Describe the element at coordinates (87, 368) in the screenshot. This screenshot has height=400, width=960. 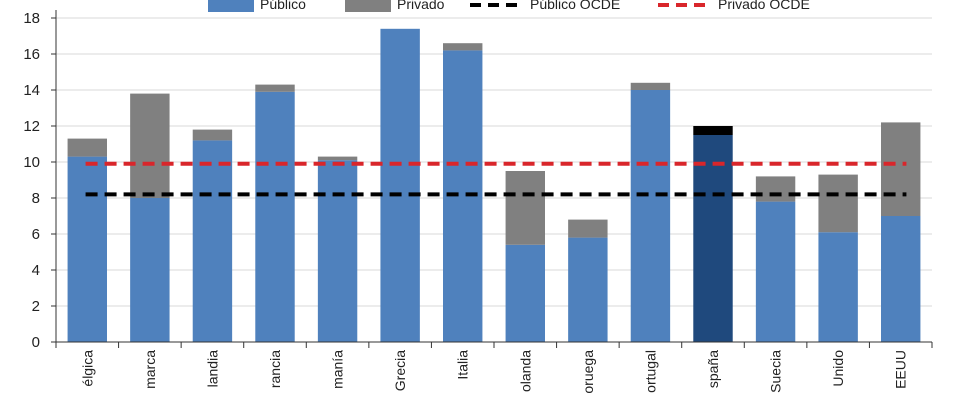
I see `category-label: élgica` at that location.